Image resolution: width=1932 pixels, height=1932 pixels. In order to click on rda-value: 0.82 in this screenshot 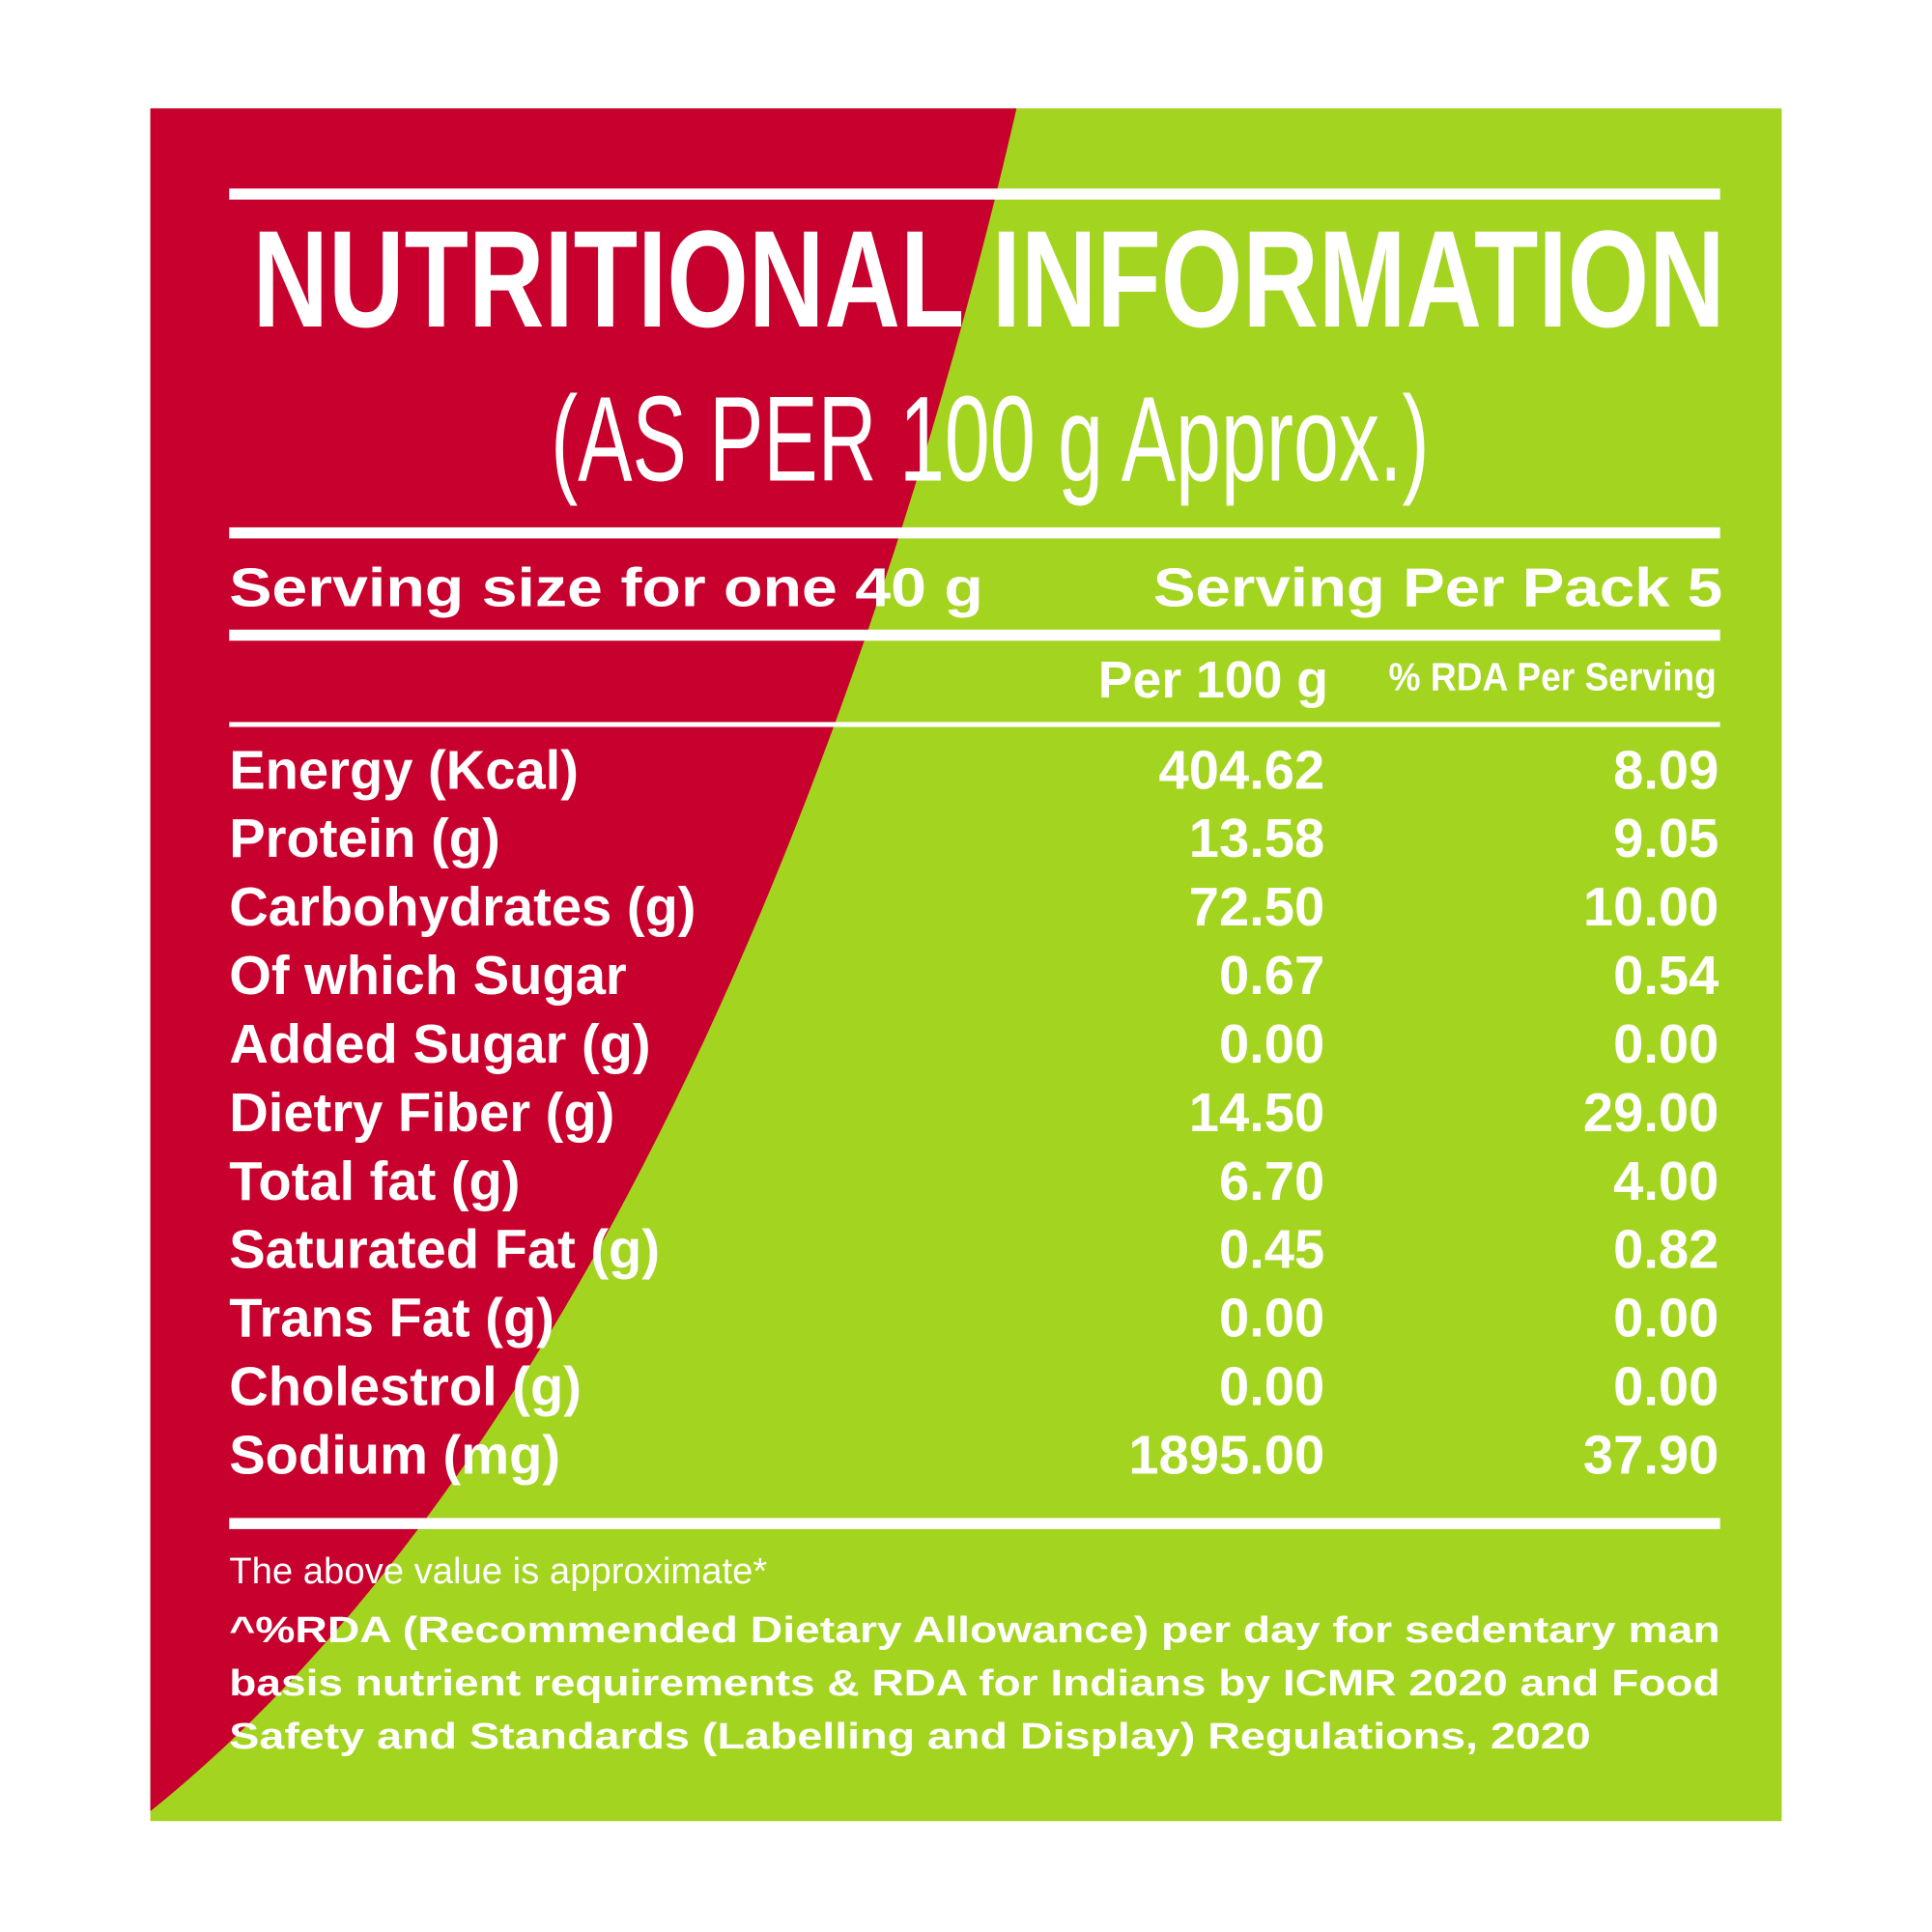, I will do `click(1666, 1249)`.